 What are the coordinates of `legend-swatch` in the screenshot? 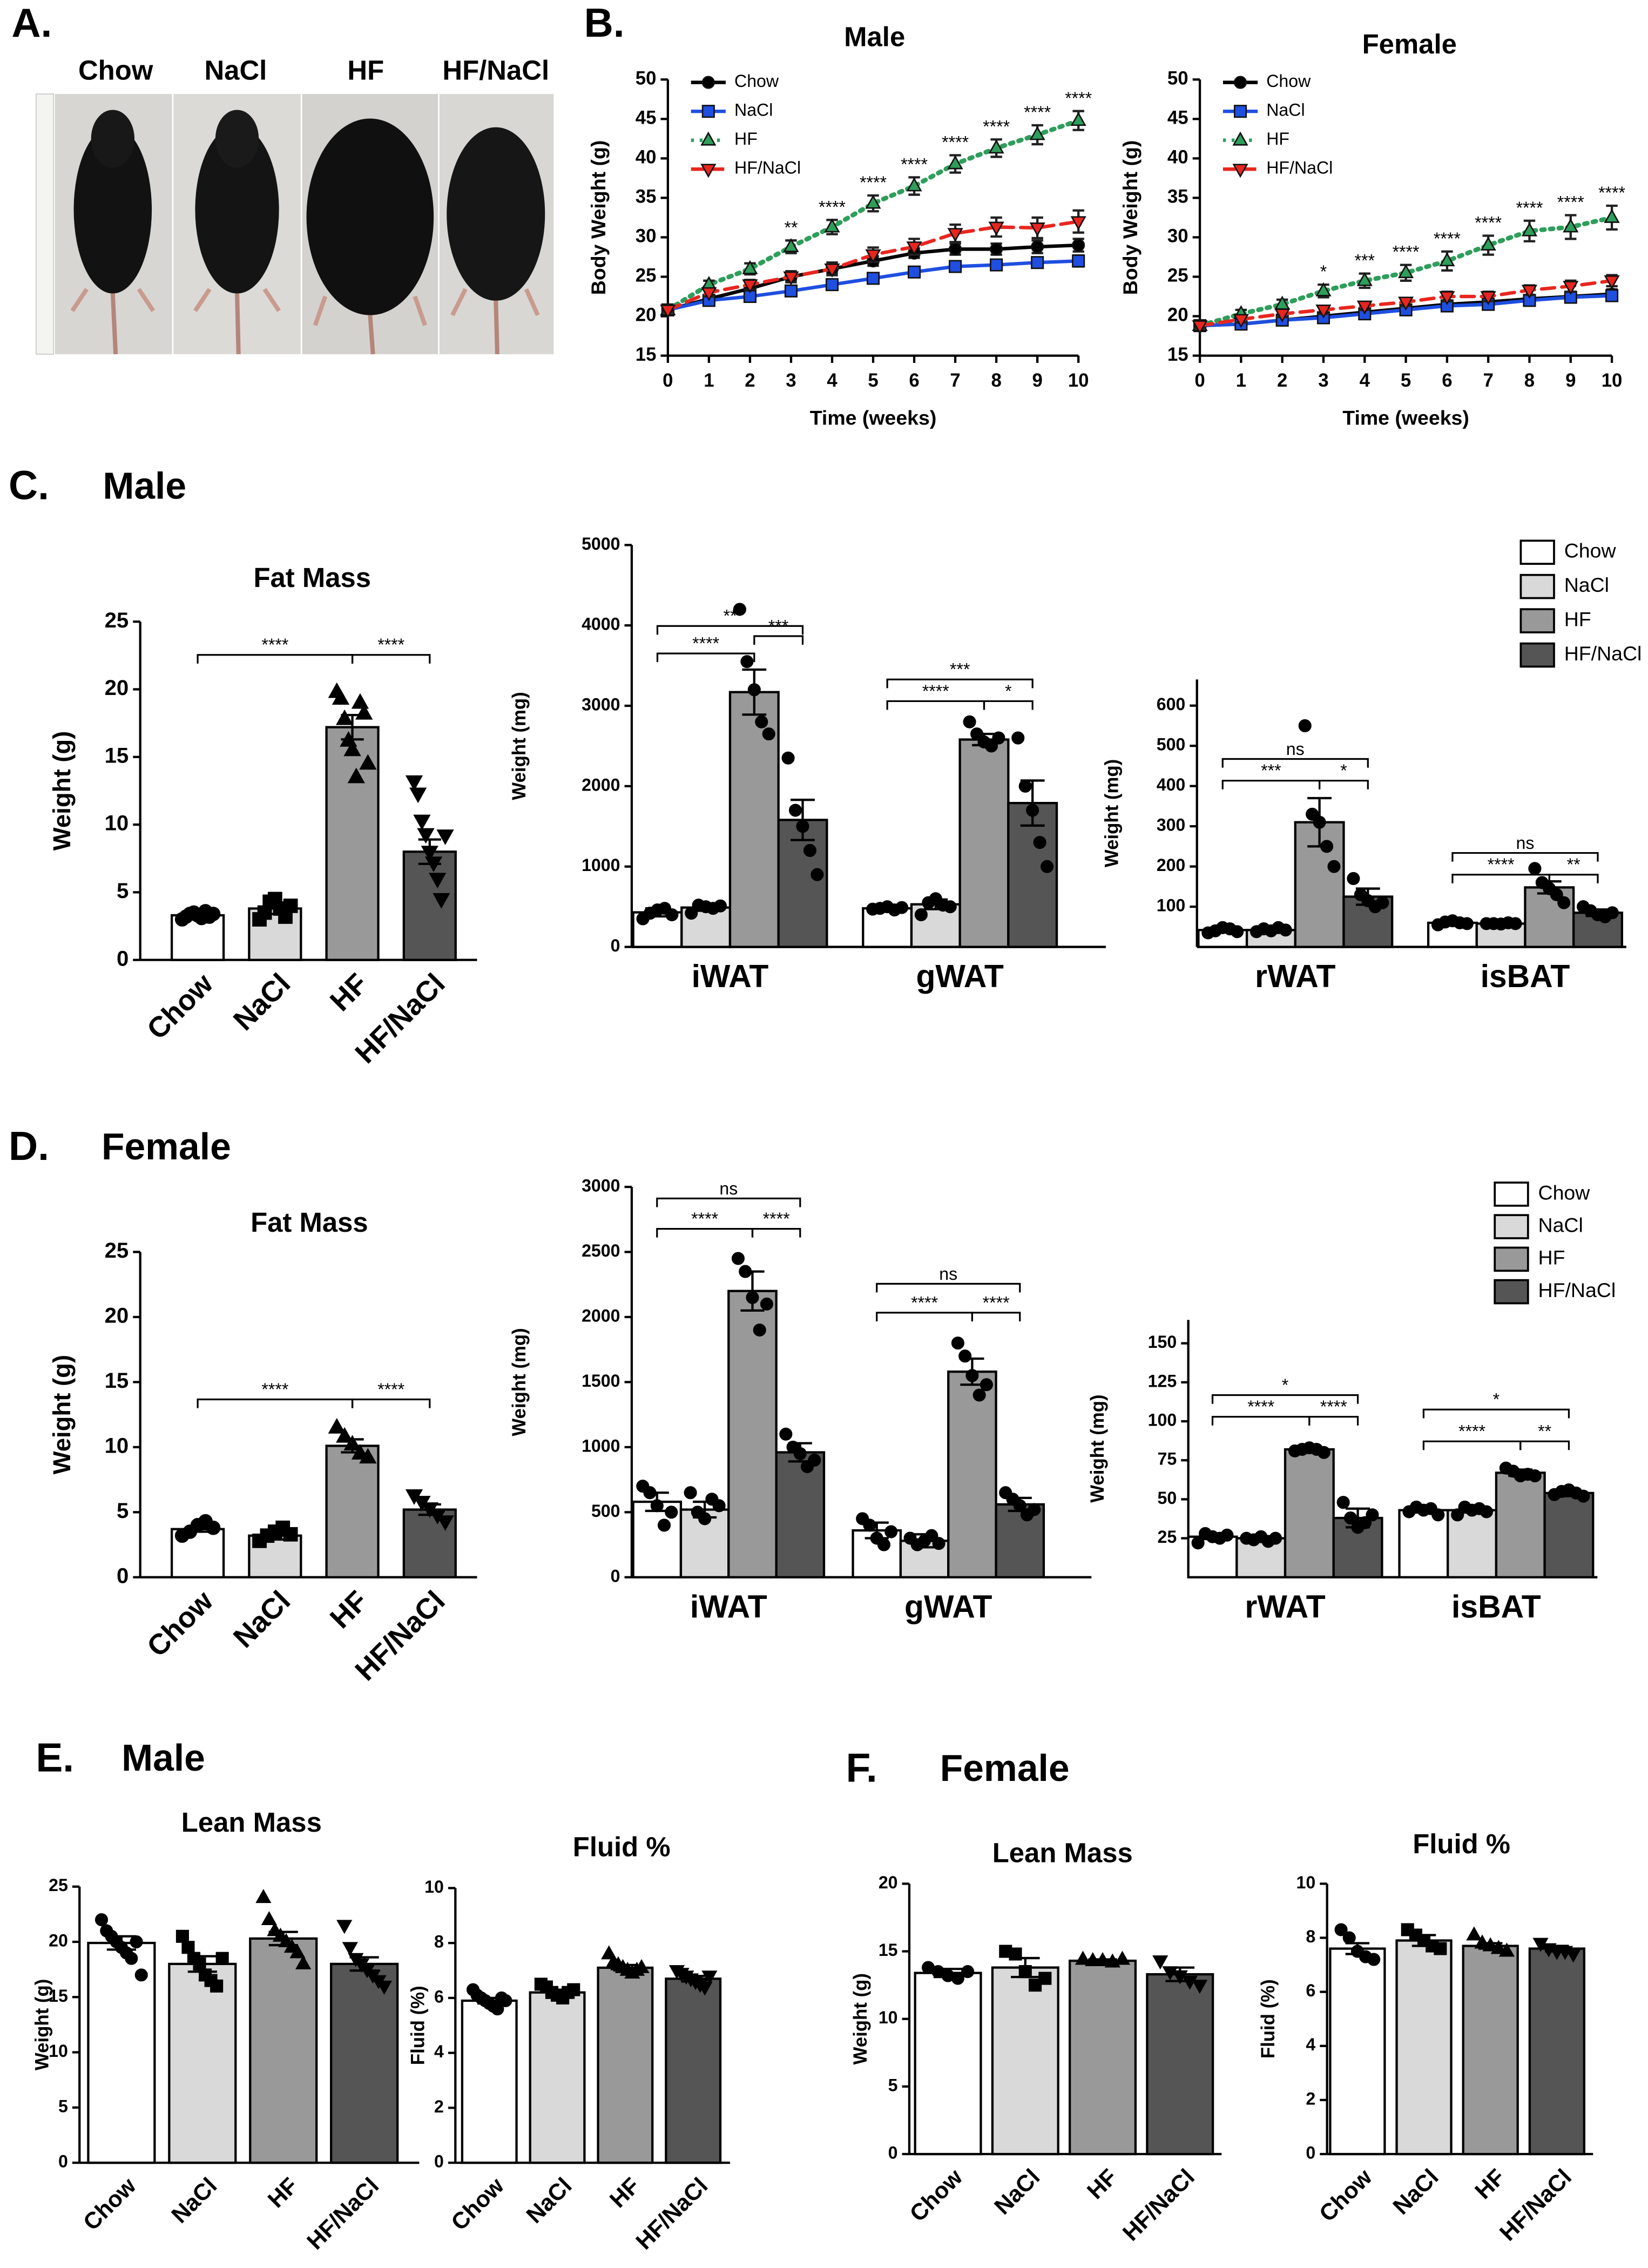 It's located at (1511, 1194).